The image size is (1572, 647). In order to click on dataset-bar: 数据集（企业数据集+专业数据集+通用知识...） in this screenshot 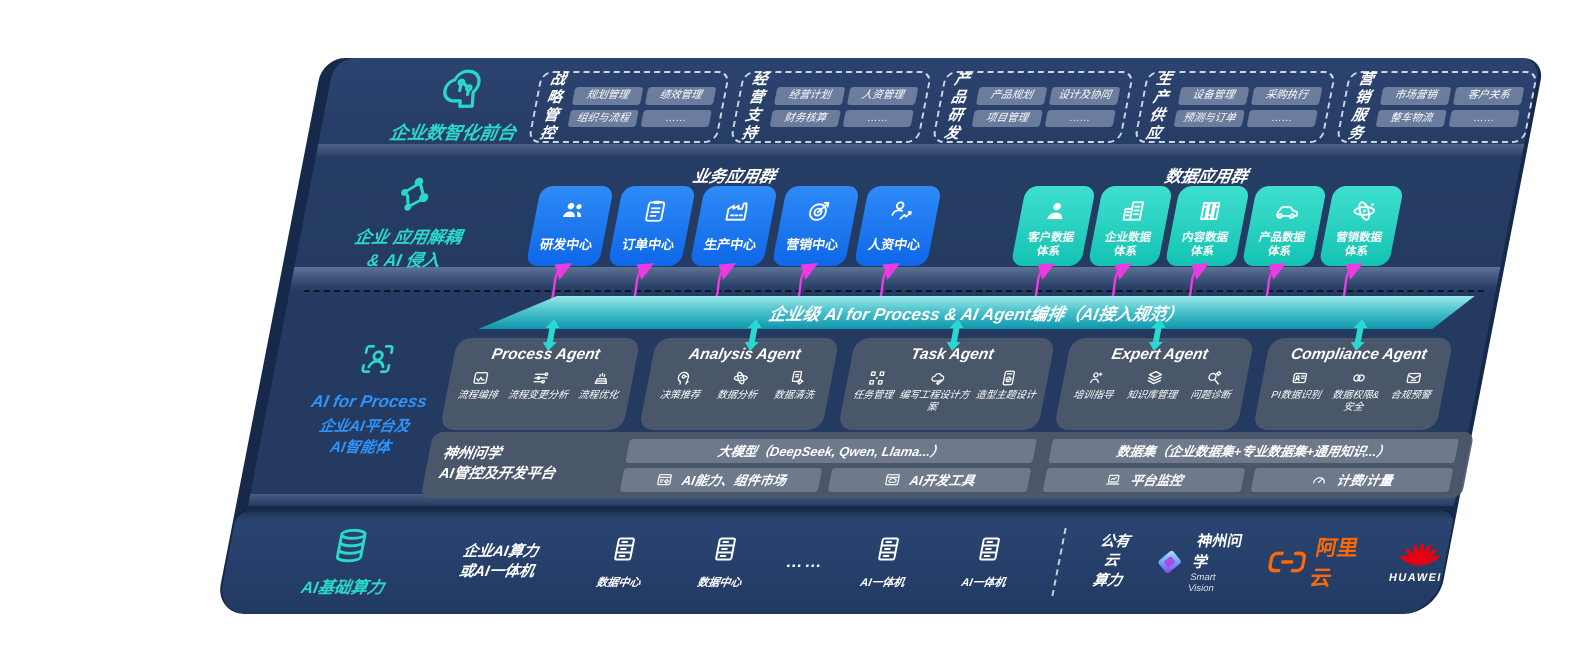, I will do `click(1253, 450)`.